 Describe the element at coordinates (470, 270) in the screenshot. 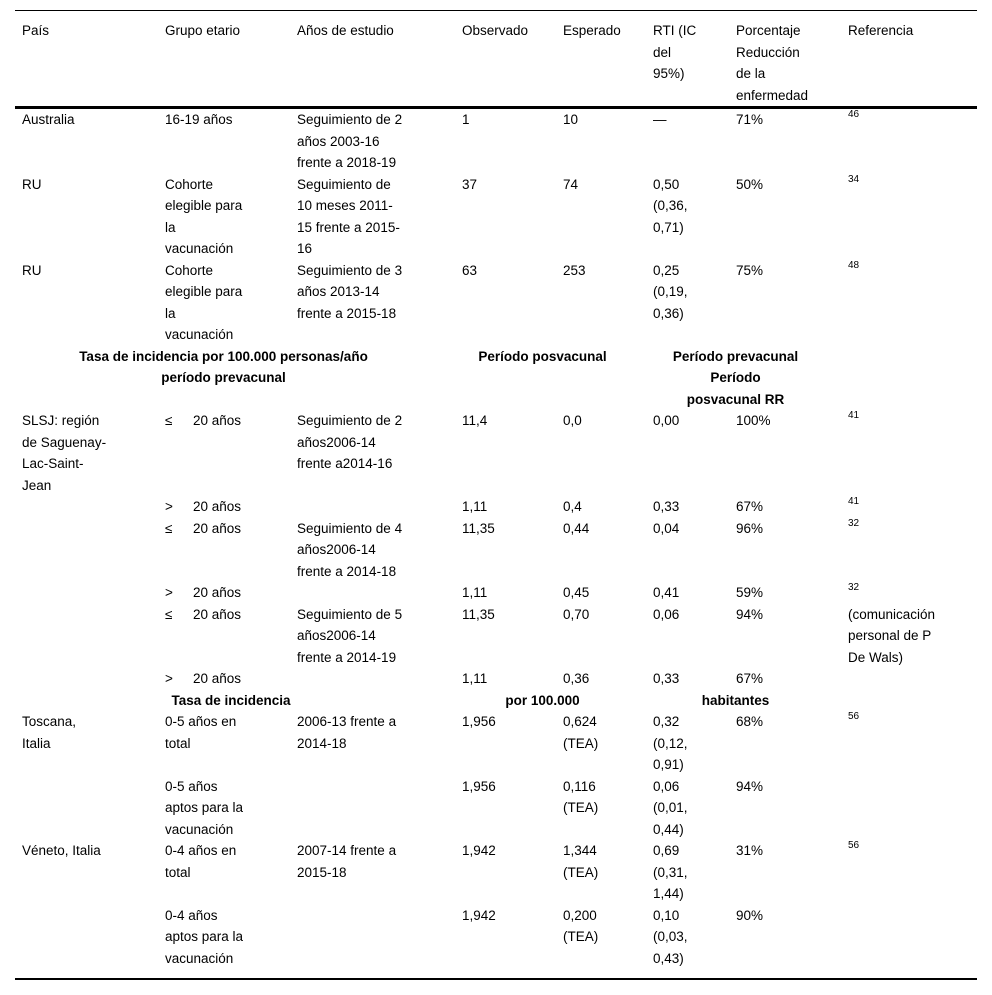

I see `cell-observado: 63` at that location.